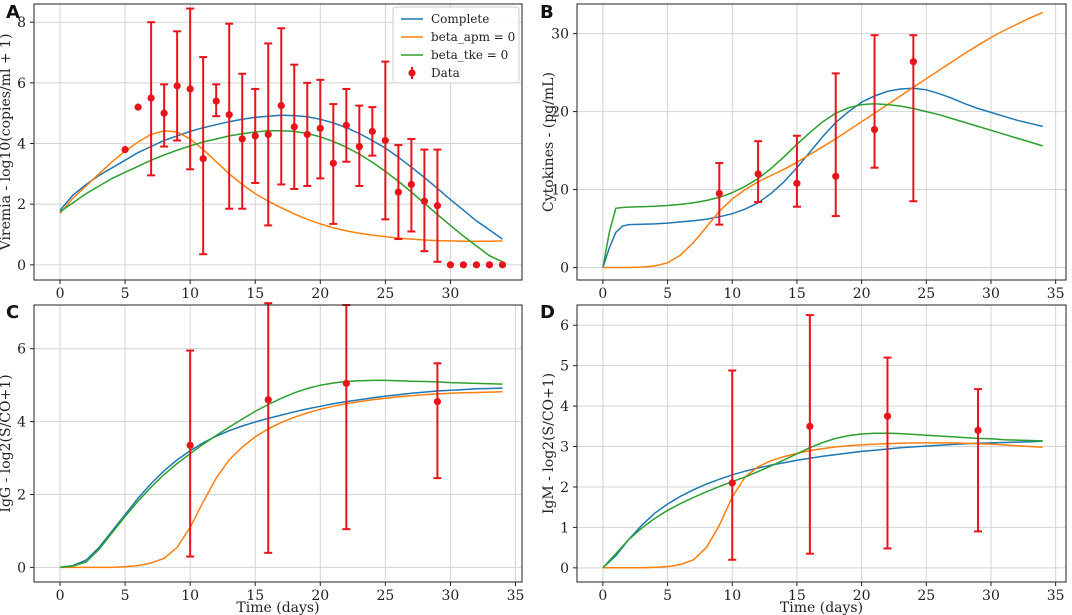  Describe the element at coordinates (564, 528) in the screenshot. I see `y-tick-label: 1` at that location.